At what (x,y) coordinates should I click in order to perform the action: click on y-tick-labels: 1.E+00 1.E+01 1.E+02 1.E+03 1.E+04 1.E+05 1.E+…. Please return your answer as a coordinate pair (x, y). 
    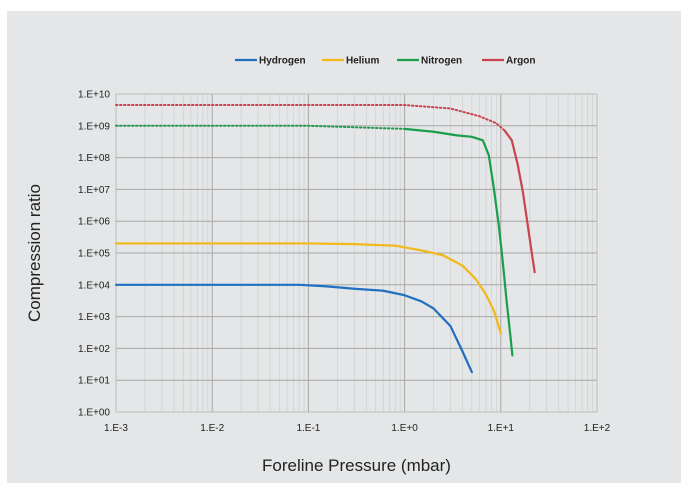
    Looking at the image, I should click on (94, 254).